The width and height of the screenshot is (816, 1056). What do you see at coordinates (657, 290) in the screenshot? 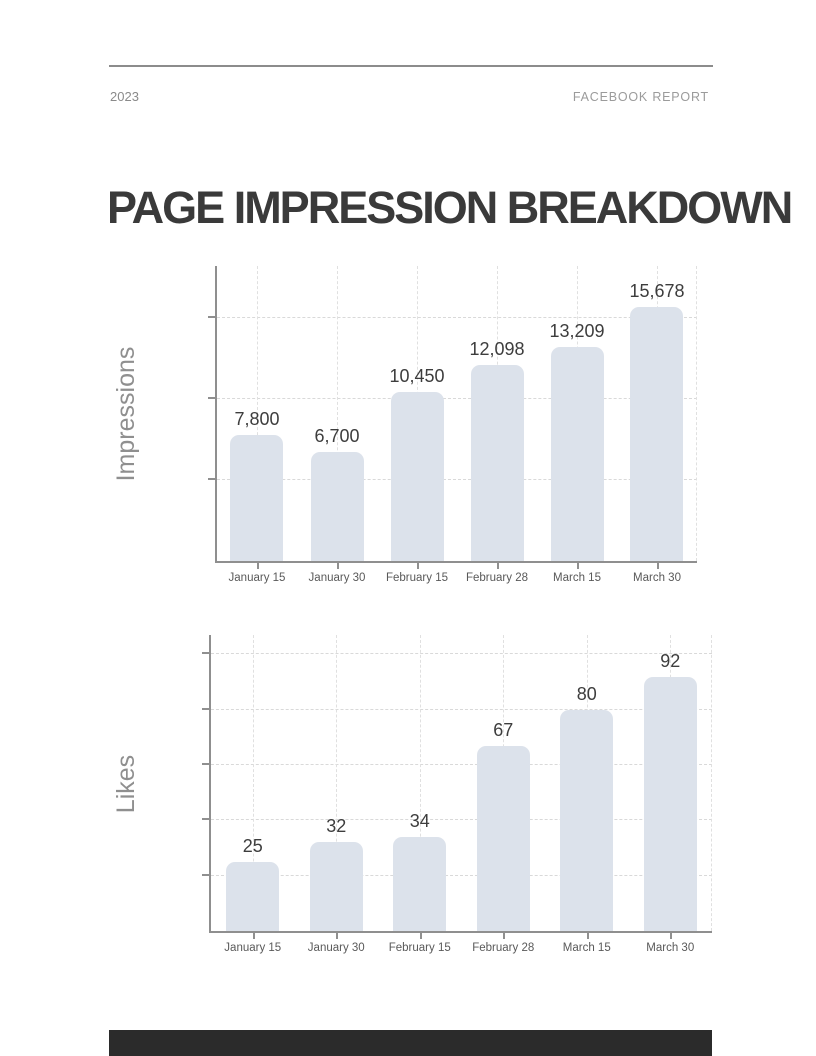
I see `bar-value-label: 15,678` at bounding box center [657, 290].